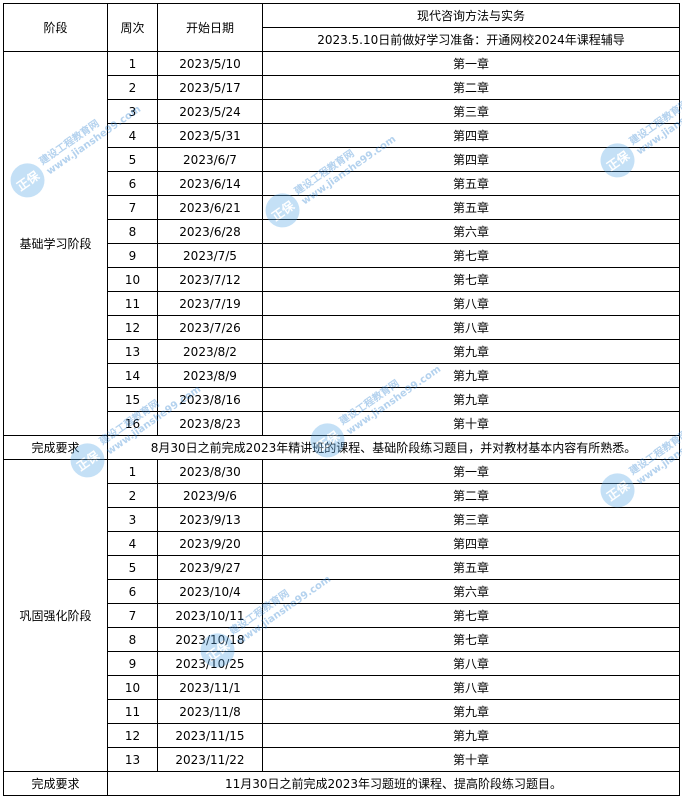 This screenshot has height=797, width=682. I want to click on table-row: 13 2023/11/22 第十章, so click(342, 759).